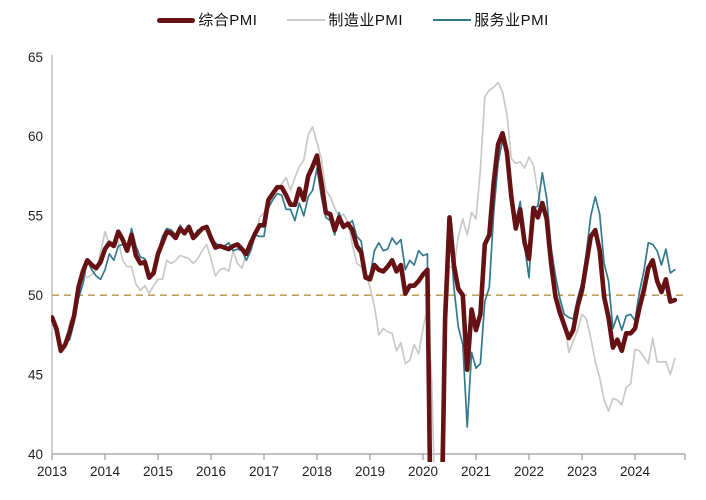  What do you see at coordinates (35, 57) in the screenshot?
I see `y-axis-label: 65` at bounding box center [35, 57].